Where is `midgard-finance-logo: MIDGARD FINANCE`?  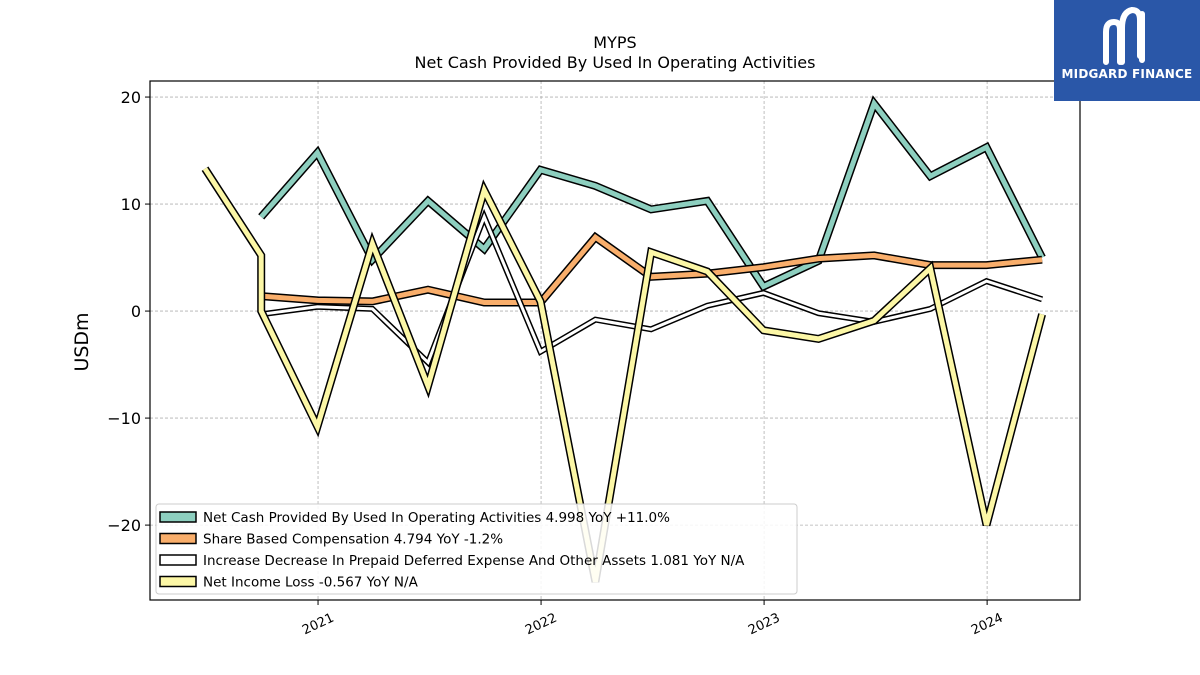
midgard-finance-logo: MIDGARD FINANCE is located at coordinates (1127, 50).